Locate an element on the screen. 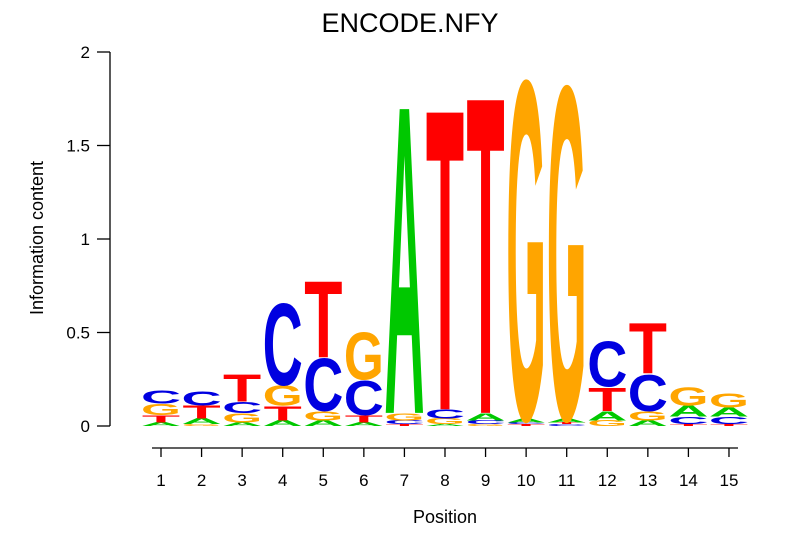  logo-letter-T-pos1: T is located at coordinates (161, 419).